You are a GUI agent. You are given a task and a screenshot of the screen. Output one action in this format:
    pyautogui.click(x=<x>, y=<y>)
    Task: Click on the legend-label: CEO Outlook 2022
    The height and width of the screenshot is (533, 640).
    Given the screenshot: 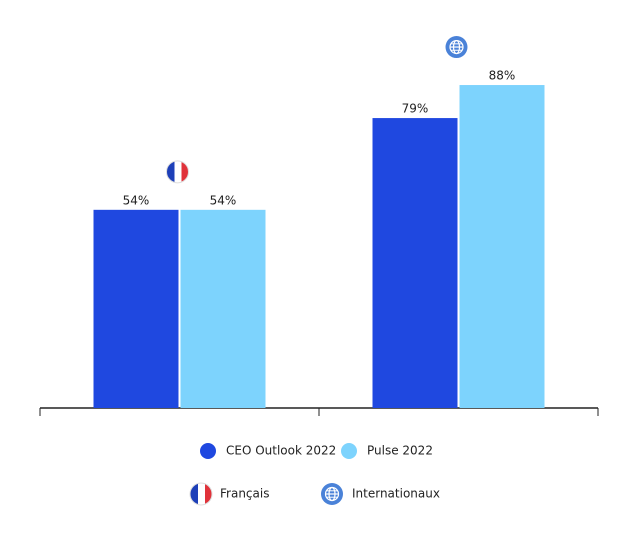 What is the action you would take?
    pyautogui.click(x=281, y=451)
    